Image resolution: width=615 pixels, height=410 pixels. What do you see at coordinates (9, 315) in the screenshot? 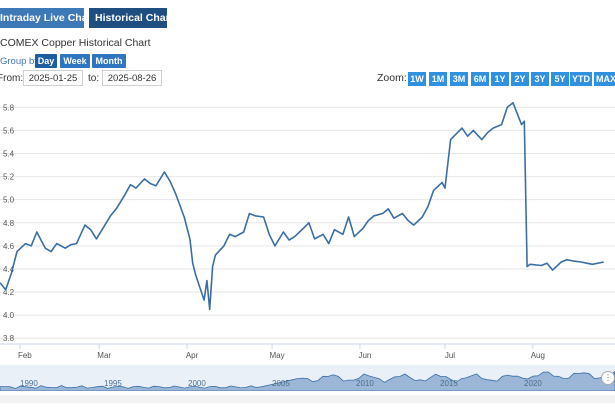
I see `y-tick-label: 4.0` at bounding box center [9, 315].